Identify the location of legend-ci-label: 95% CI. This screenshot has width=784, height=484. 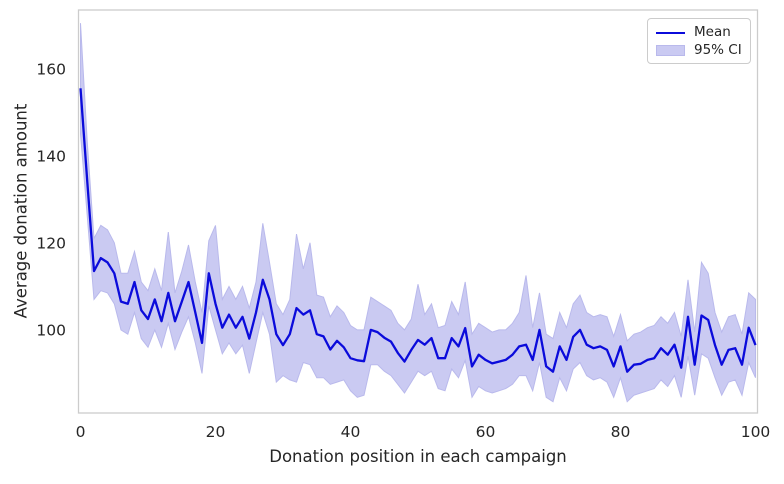
(718, 49).